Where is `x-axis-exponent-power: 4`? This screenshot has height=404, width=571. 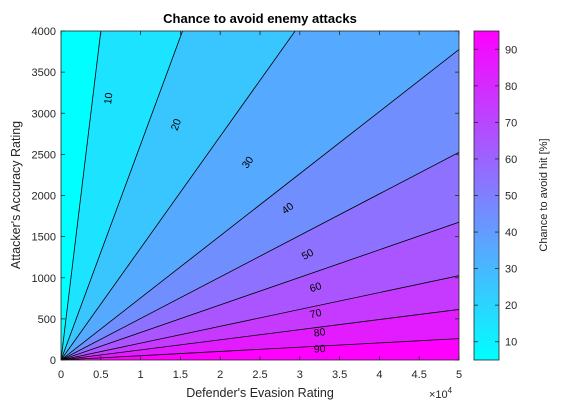 x-axis-exponent-power: 4 is located at coordinates (450, 390).